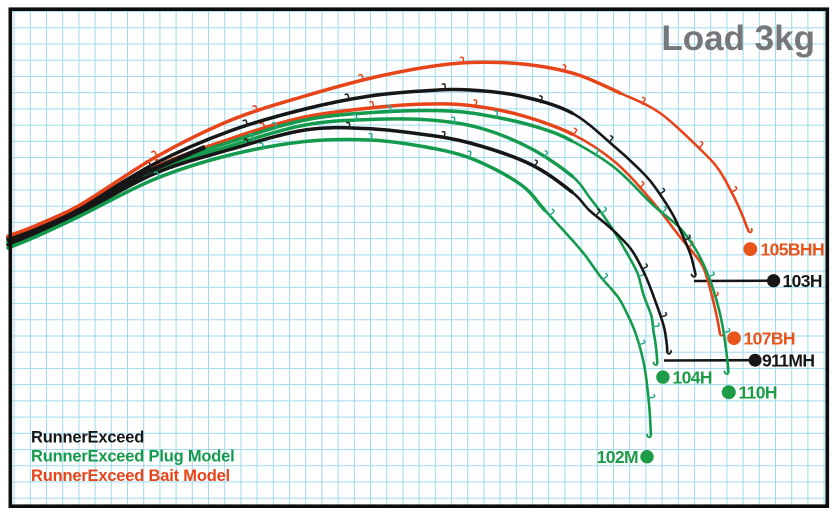 This screenshot has width=840, height=526. I want to click on svg-text: 110H, so click(758, 393).